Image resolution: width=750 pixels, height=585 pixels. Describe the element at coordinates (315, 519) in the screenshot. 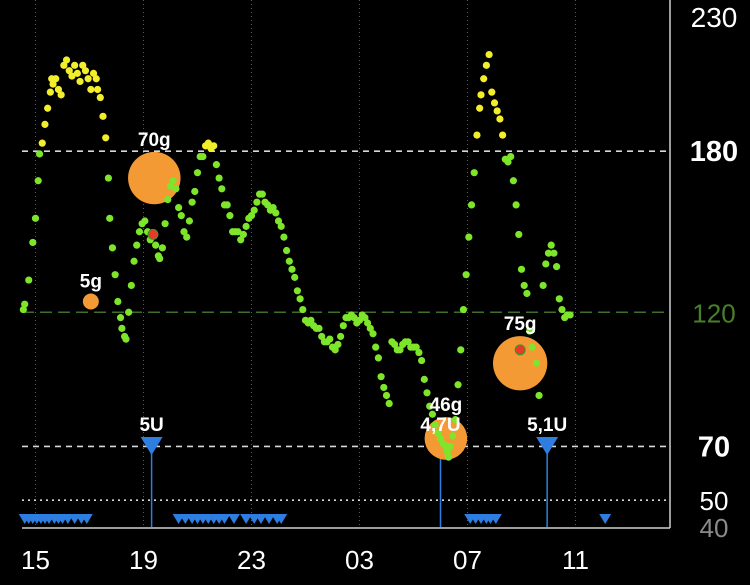

I see `basal-markers-layer` at that location.